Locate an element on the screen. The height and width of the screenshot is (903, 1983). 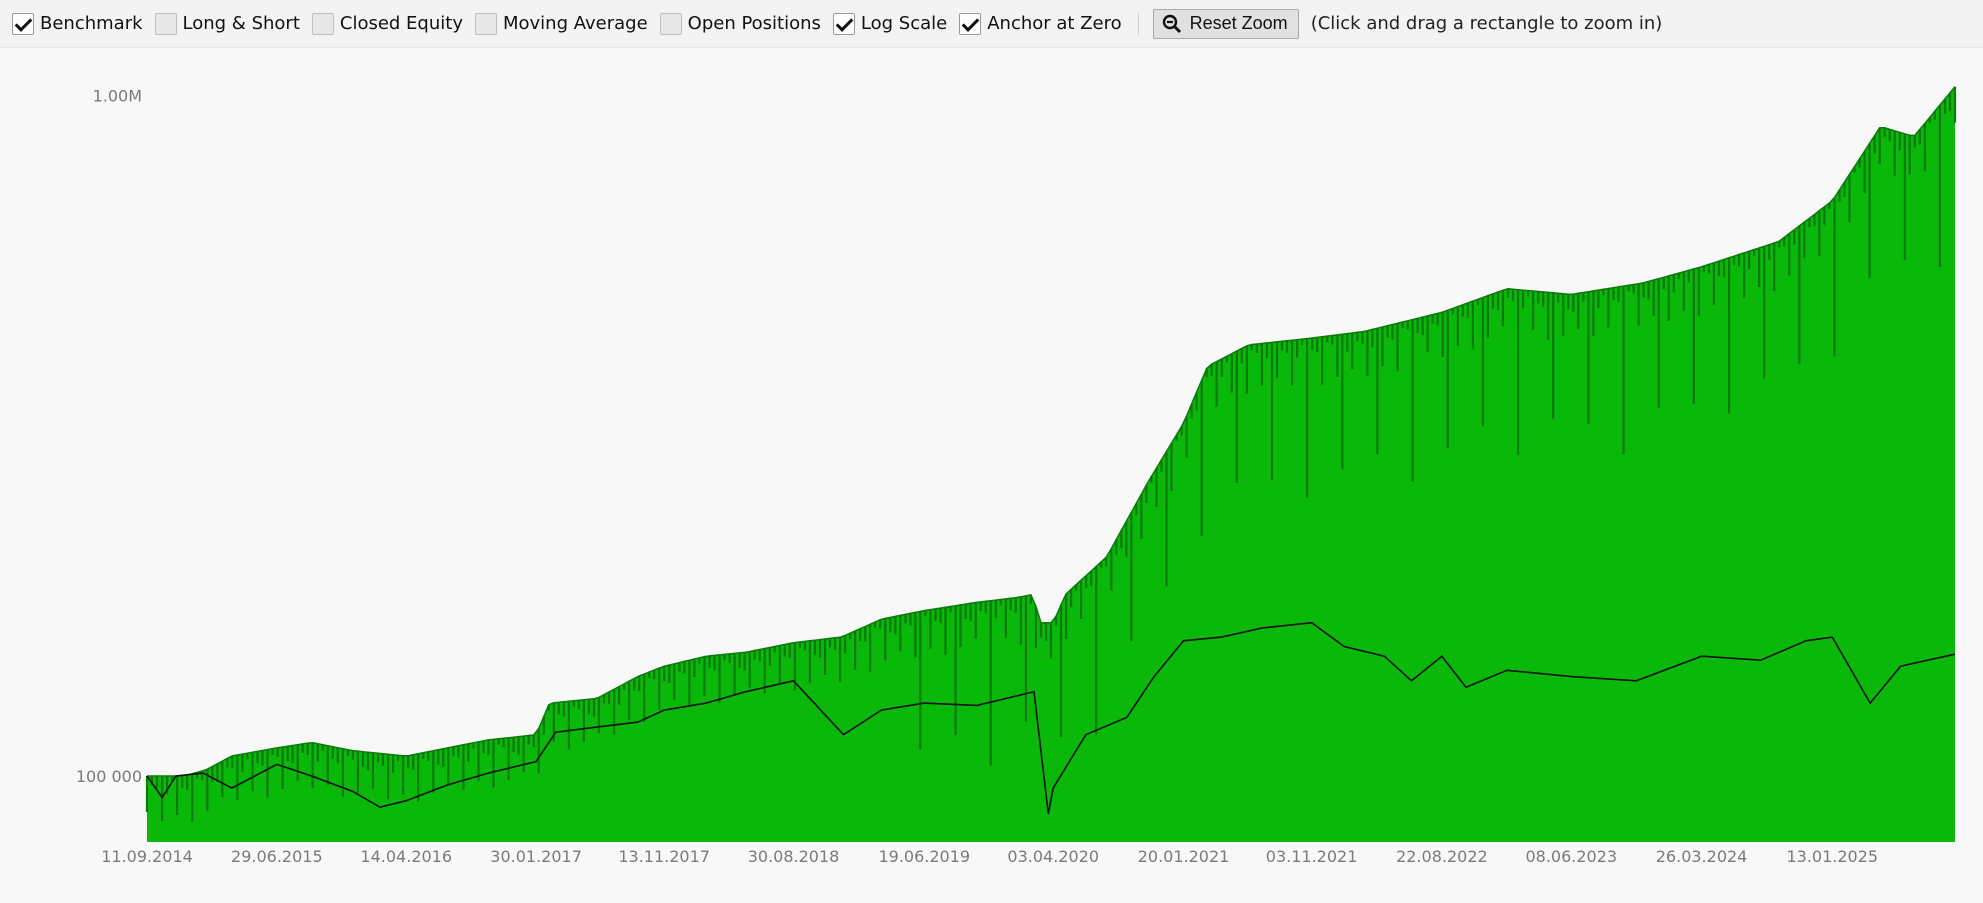
reset-zoom-button: Reset Zoom is located at coordinates (1225, 23).